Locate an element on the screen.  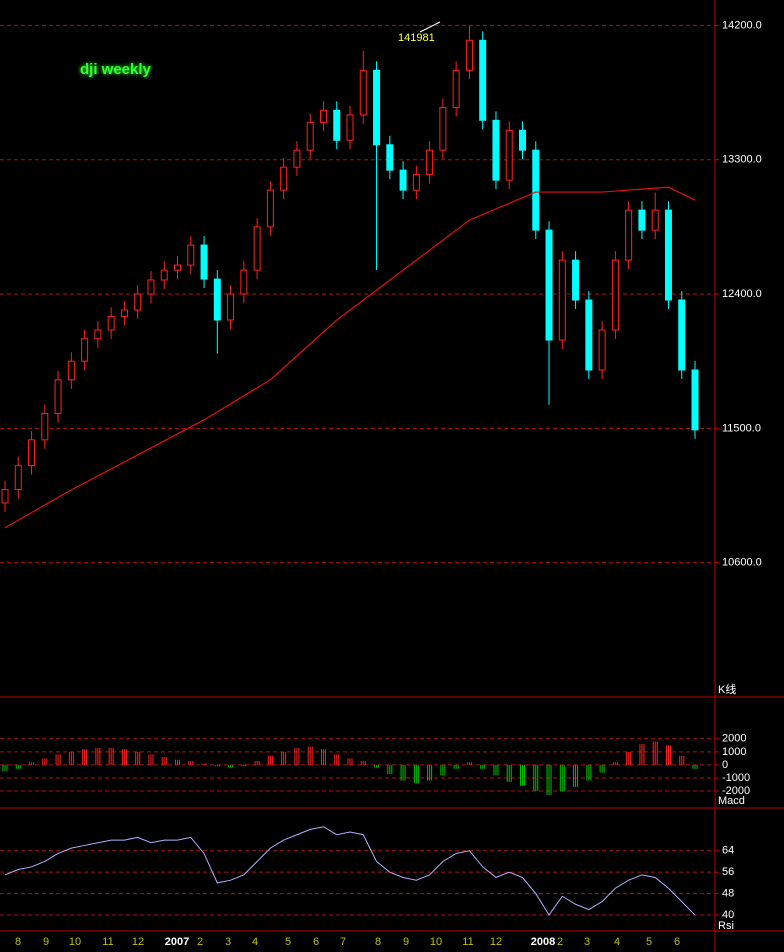
y-tick-label: 48 is located at coordinates (728, 893).